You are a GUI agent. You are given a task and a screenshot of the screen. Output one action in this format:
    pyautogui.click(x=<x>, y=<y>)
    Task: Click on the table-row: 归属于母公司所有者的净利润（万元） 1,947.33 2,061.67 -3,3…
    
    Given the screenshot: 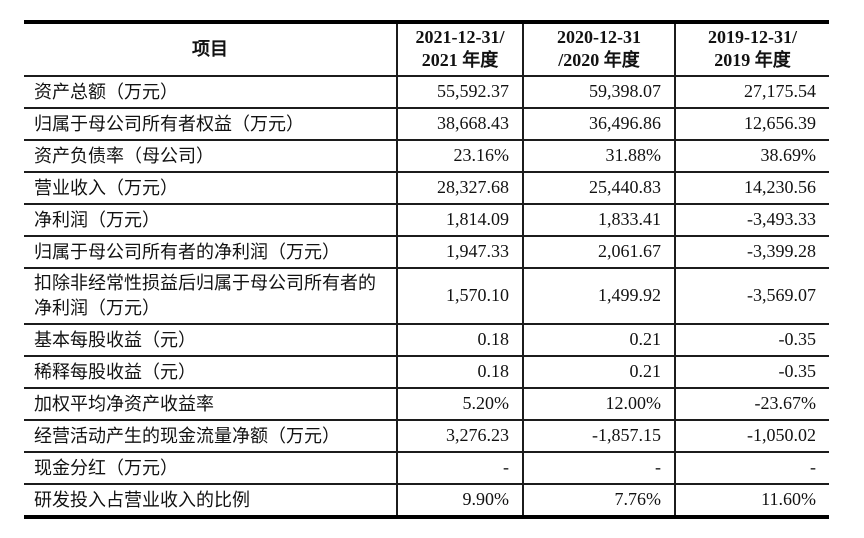 What is the action you would take?
    pyautogui.click(x=426, y=251)
    